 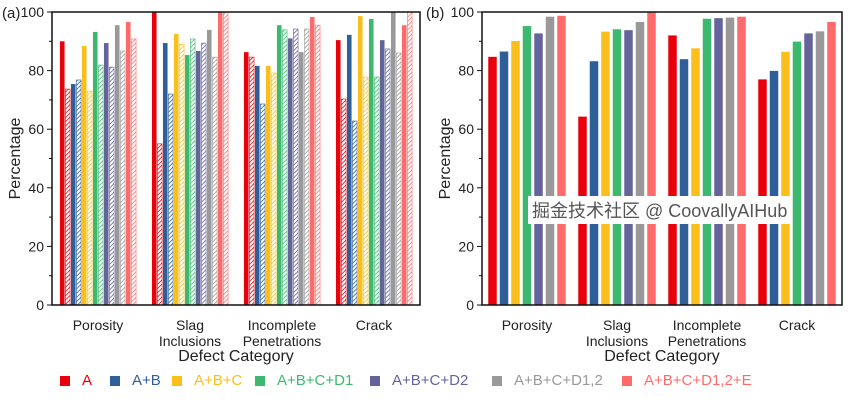 I want to click on legend-label: A+B, so click(x=146, y=380).